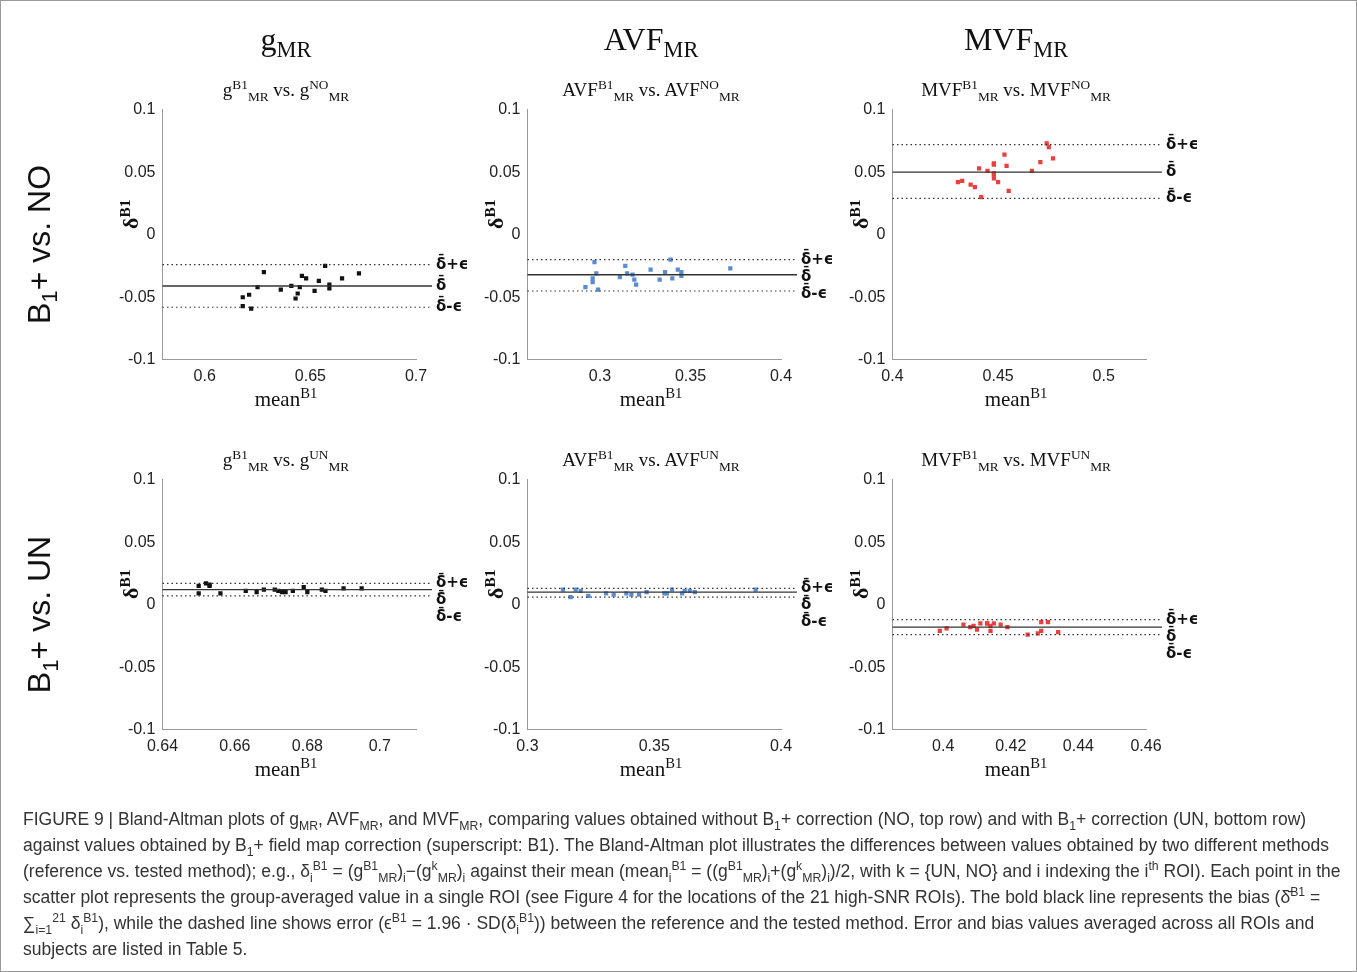 The width and height of the screenshot is (1357, 972). I want to click on x-tick-label: 0.5, so click(1103, 375).